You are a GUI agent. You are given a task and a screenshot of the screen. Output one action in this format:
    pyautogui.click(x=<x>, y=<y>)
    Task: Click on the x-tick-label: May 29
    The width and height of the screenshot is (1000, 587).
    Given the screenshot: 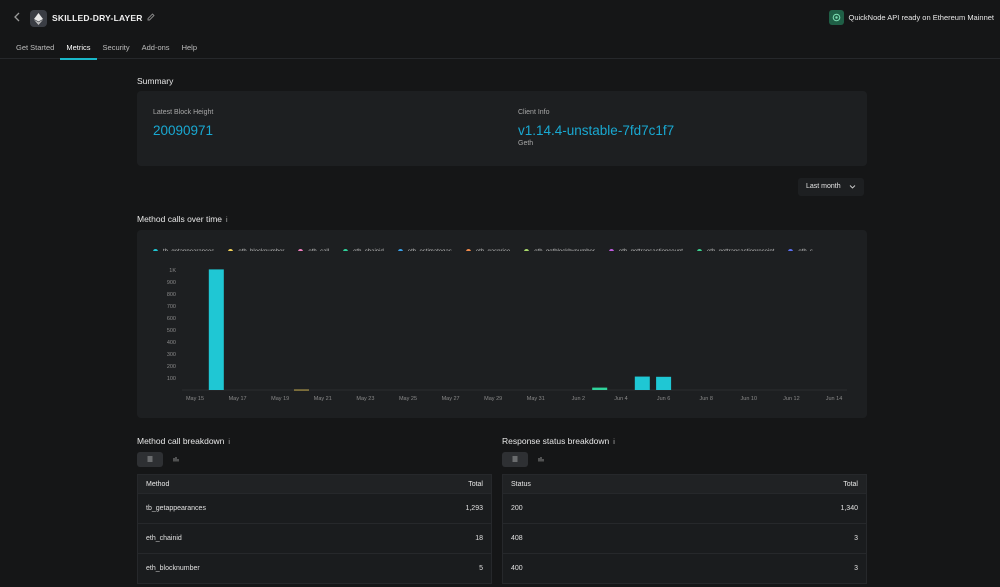 What is the action you would take?
    pyautogui.click(x=493, y=399)
    